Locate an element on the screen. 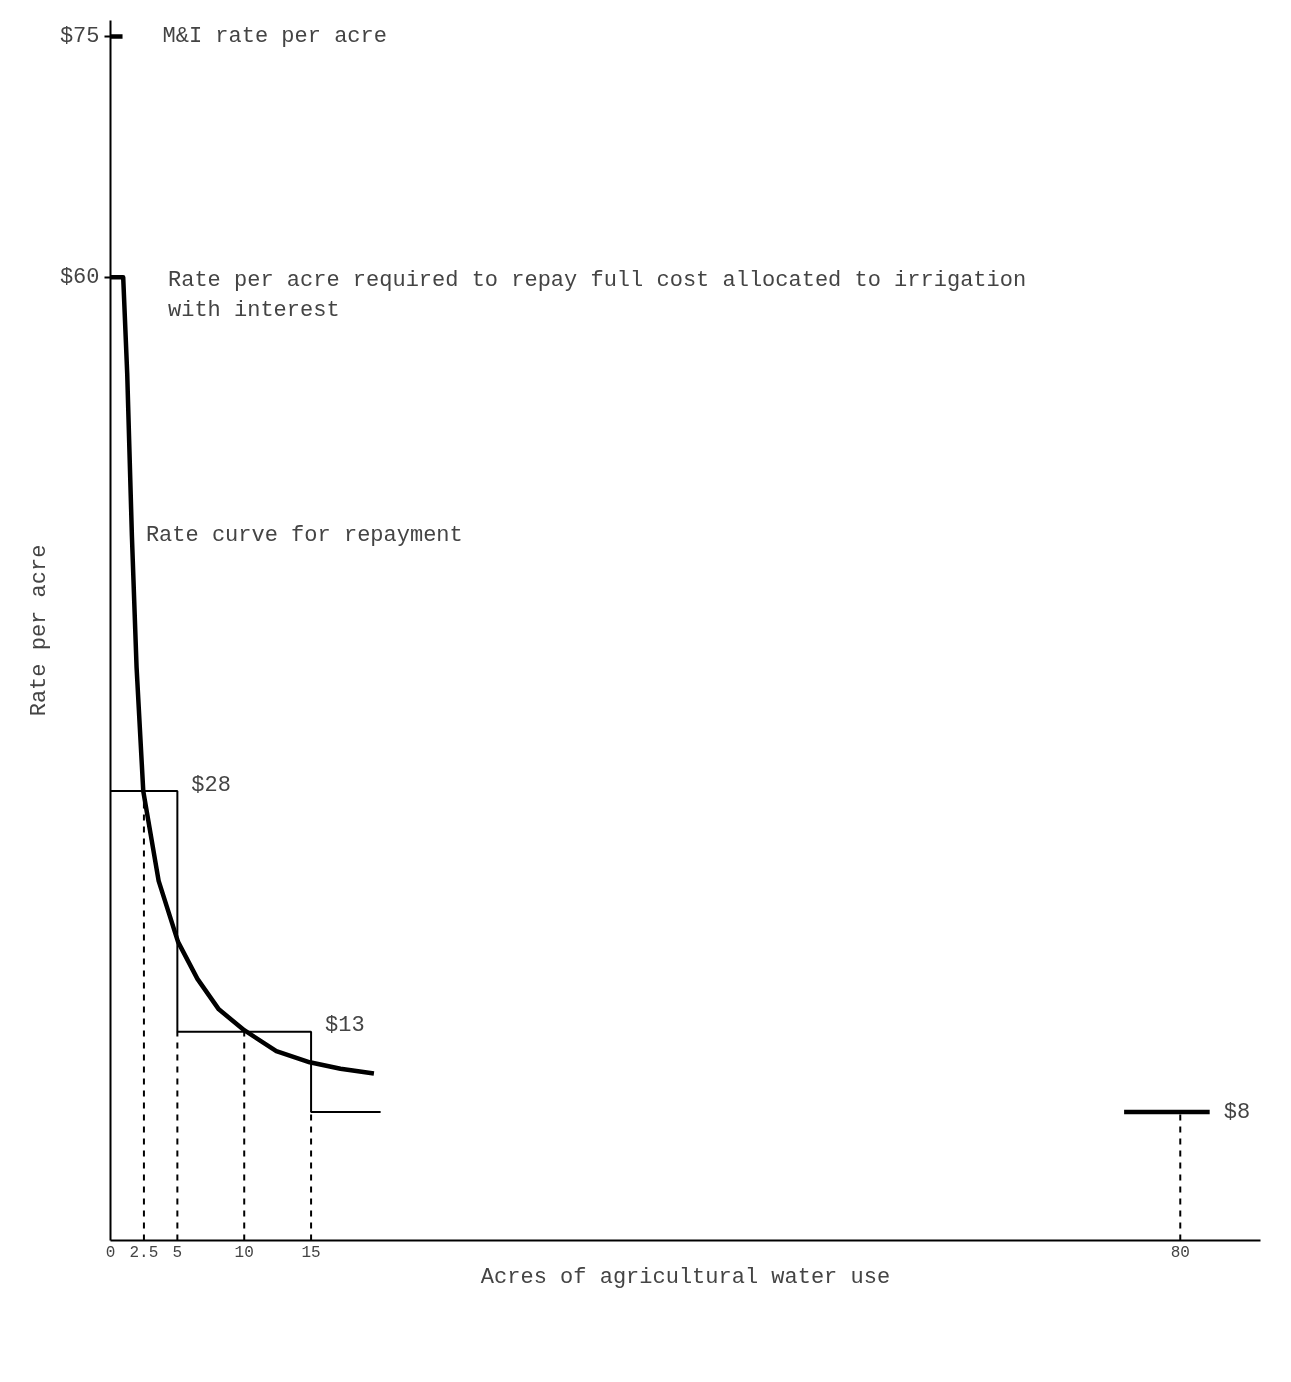 Image resolution: width=1291 pixels, height=1382 pixels. y-axis-title: Rate per acre is located at coordinates (39, 630).